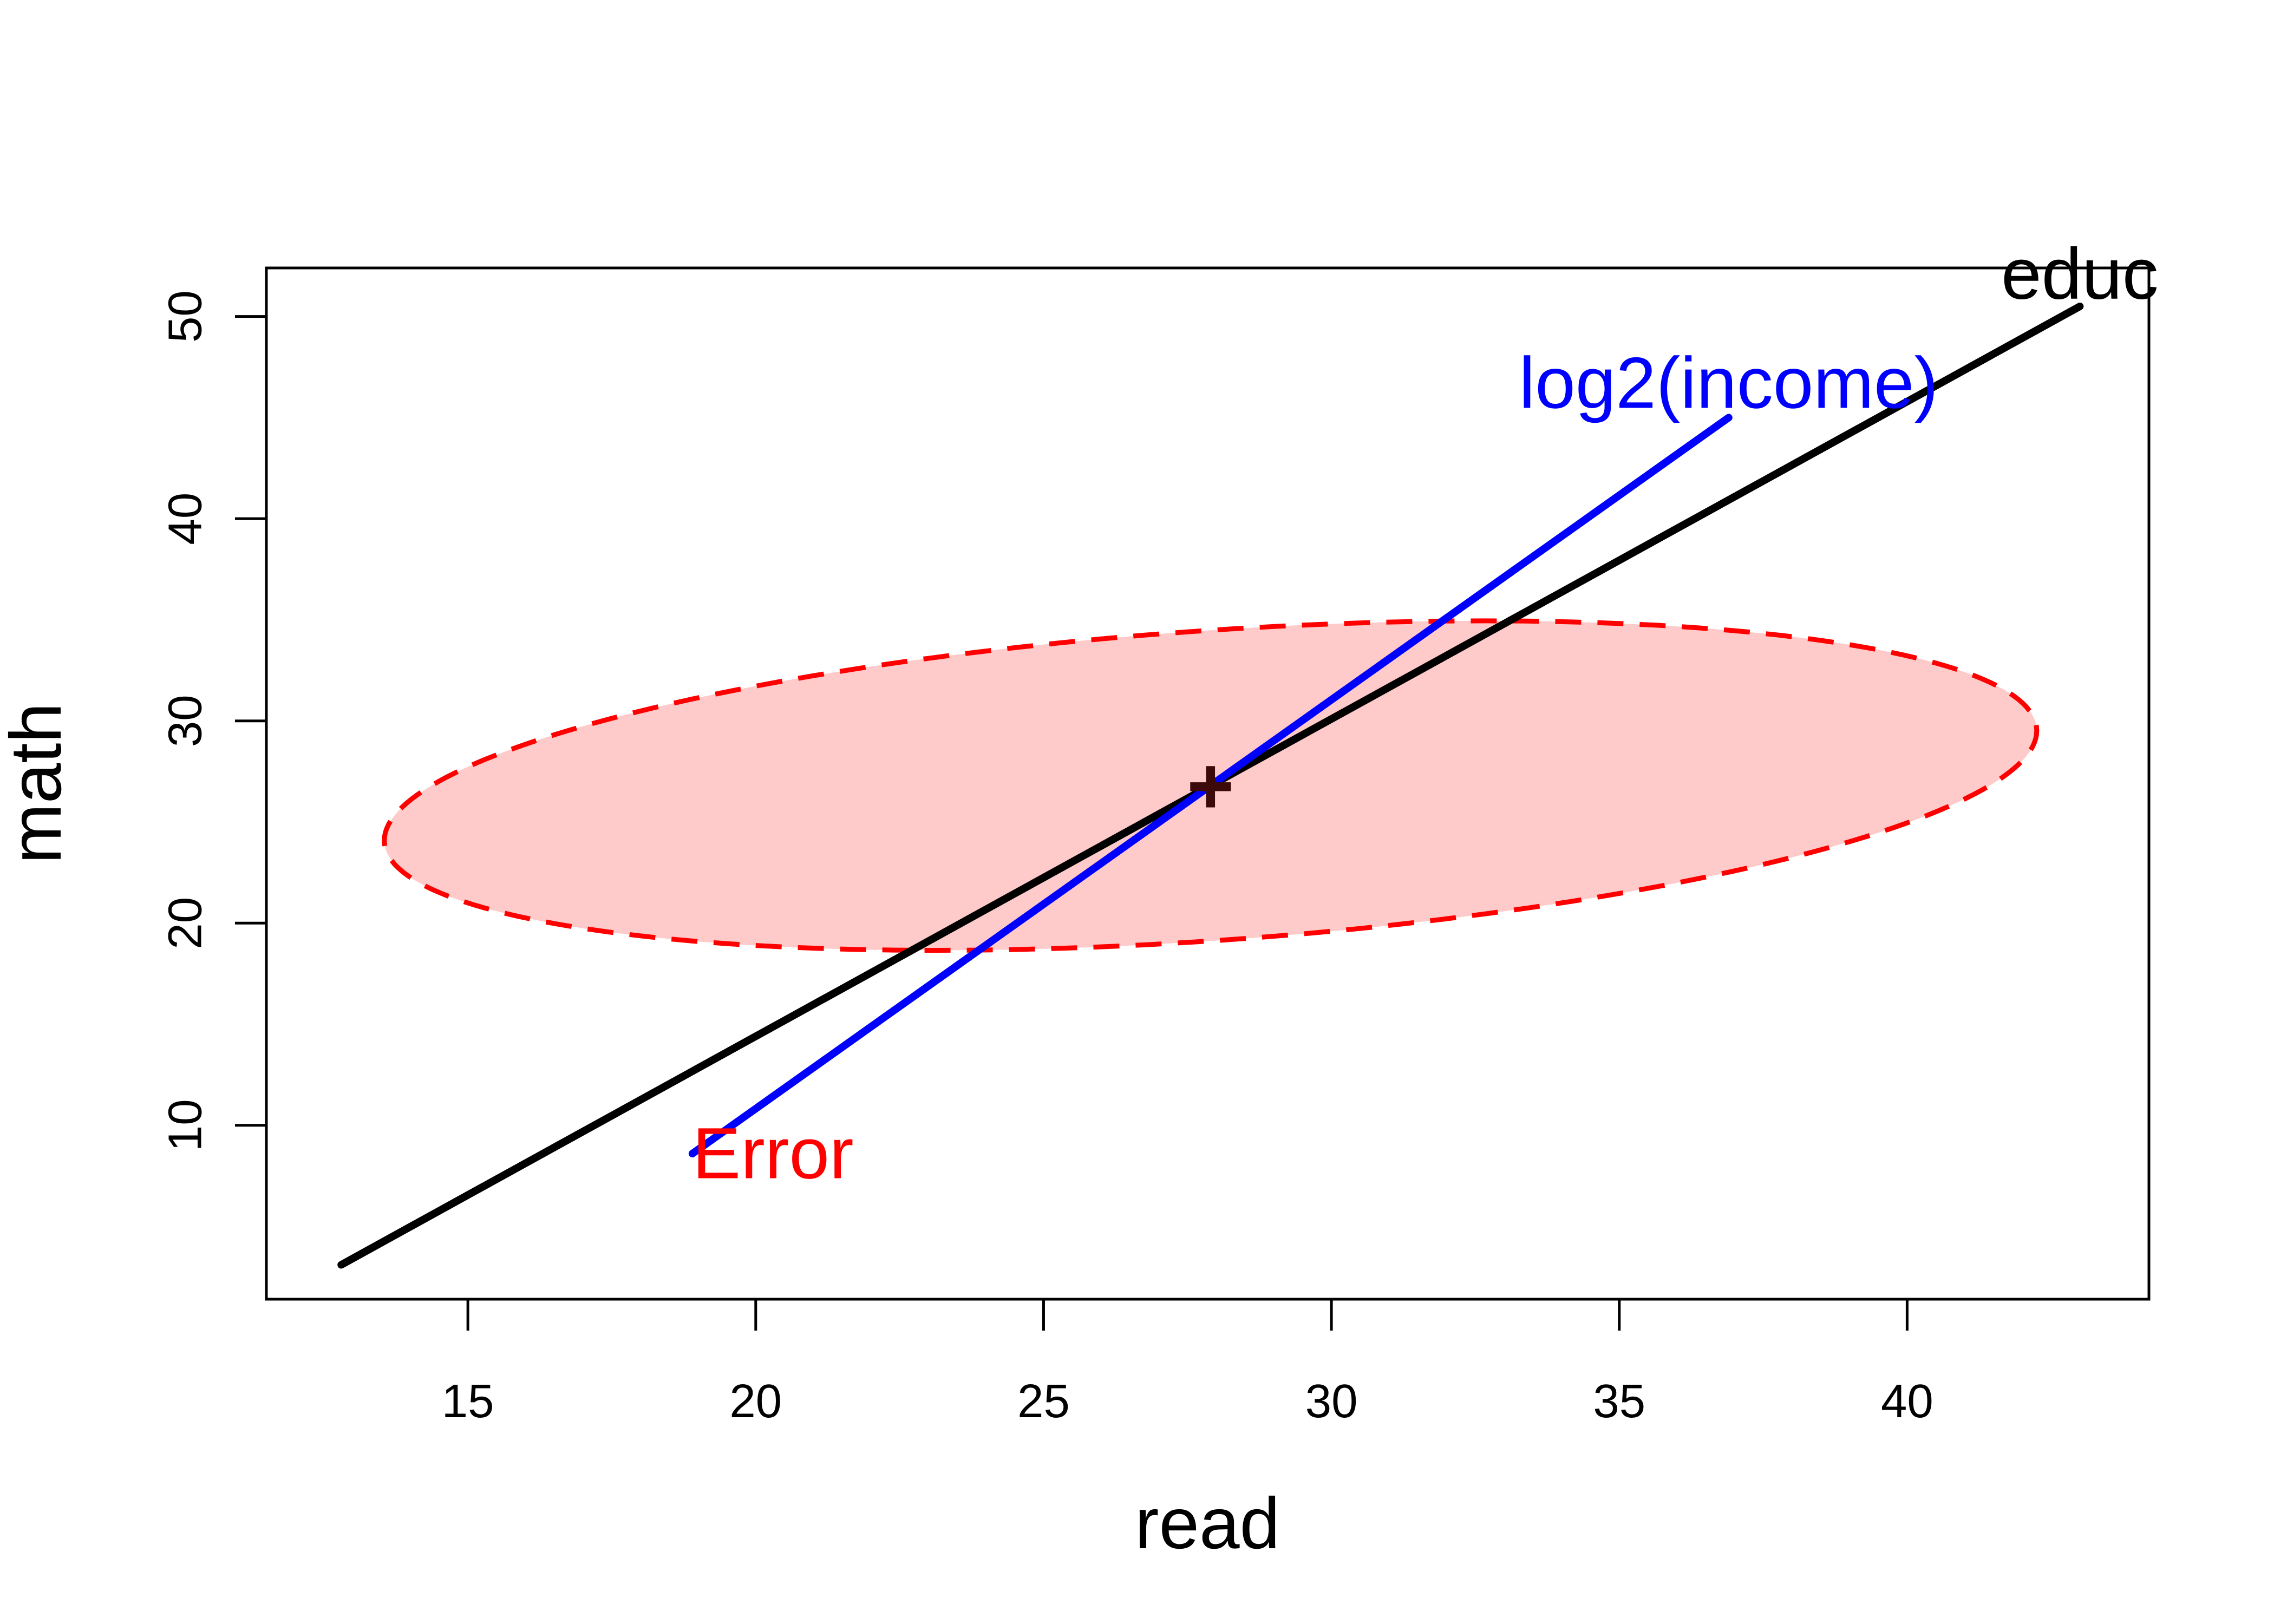 The height and width of the screenshot is (1624, 2274). What do you see at coordinates (38, 783) in the screenshot?
I see `y-axis-title: math` at bounding box center [38, 783].